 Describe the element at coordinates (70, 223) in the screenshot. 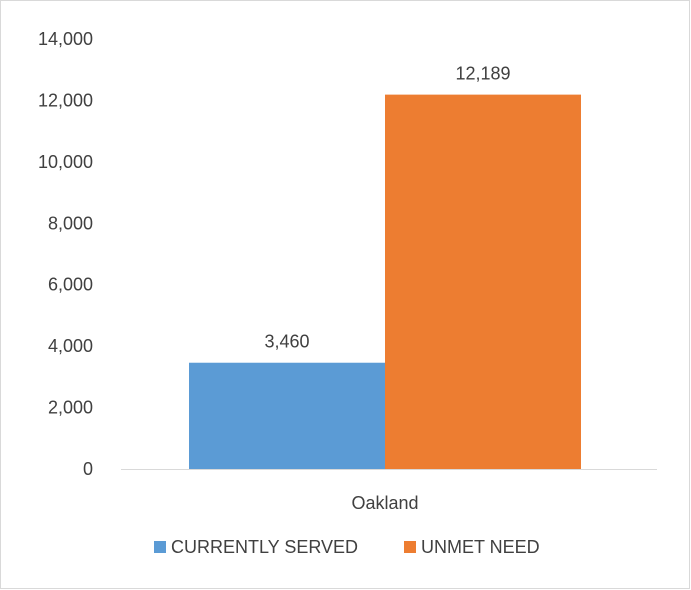

I see `y-tick-label: 8,000` at that location.